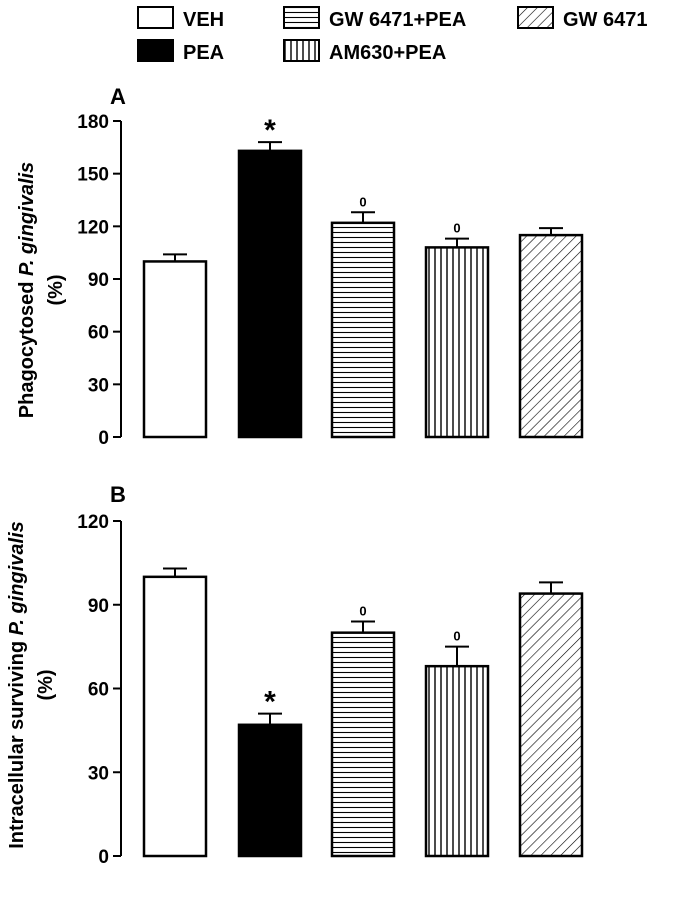 The height and width of the screenshot is (915, 675). Describe the element at coordinates (203, 53) in the screenshot. I see `legend-label-pea: PEA` at that location.